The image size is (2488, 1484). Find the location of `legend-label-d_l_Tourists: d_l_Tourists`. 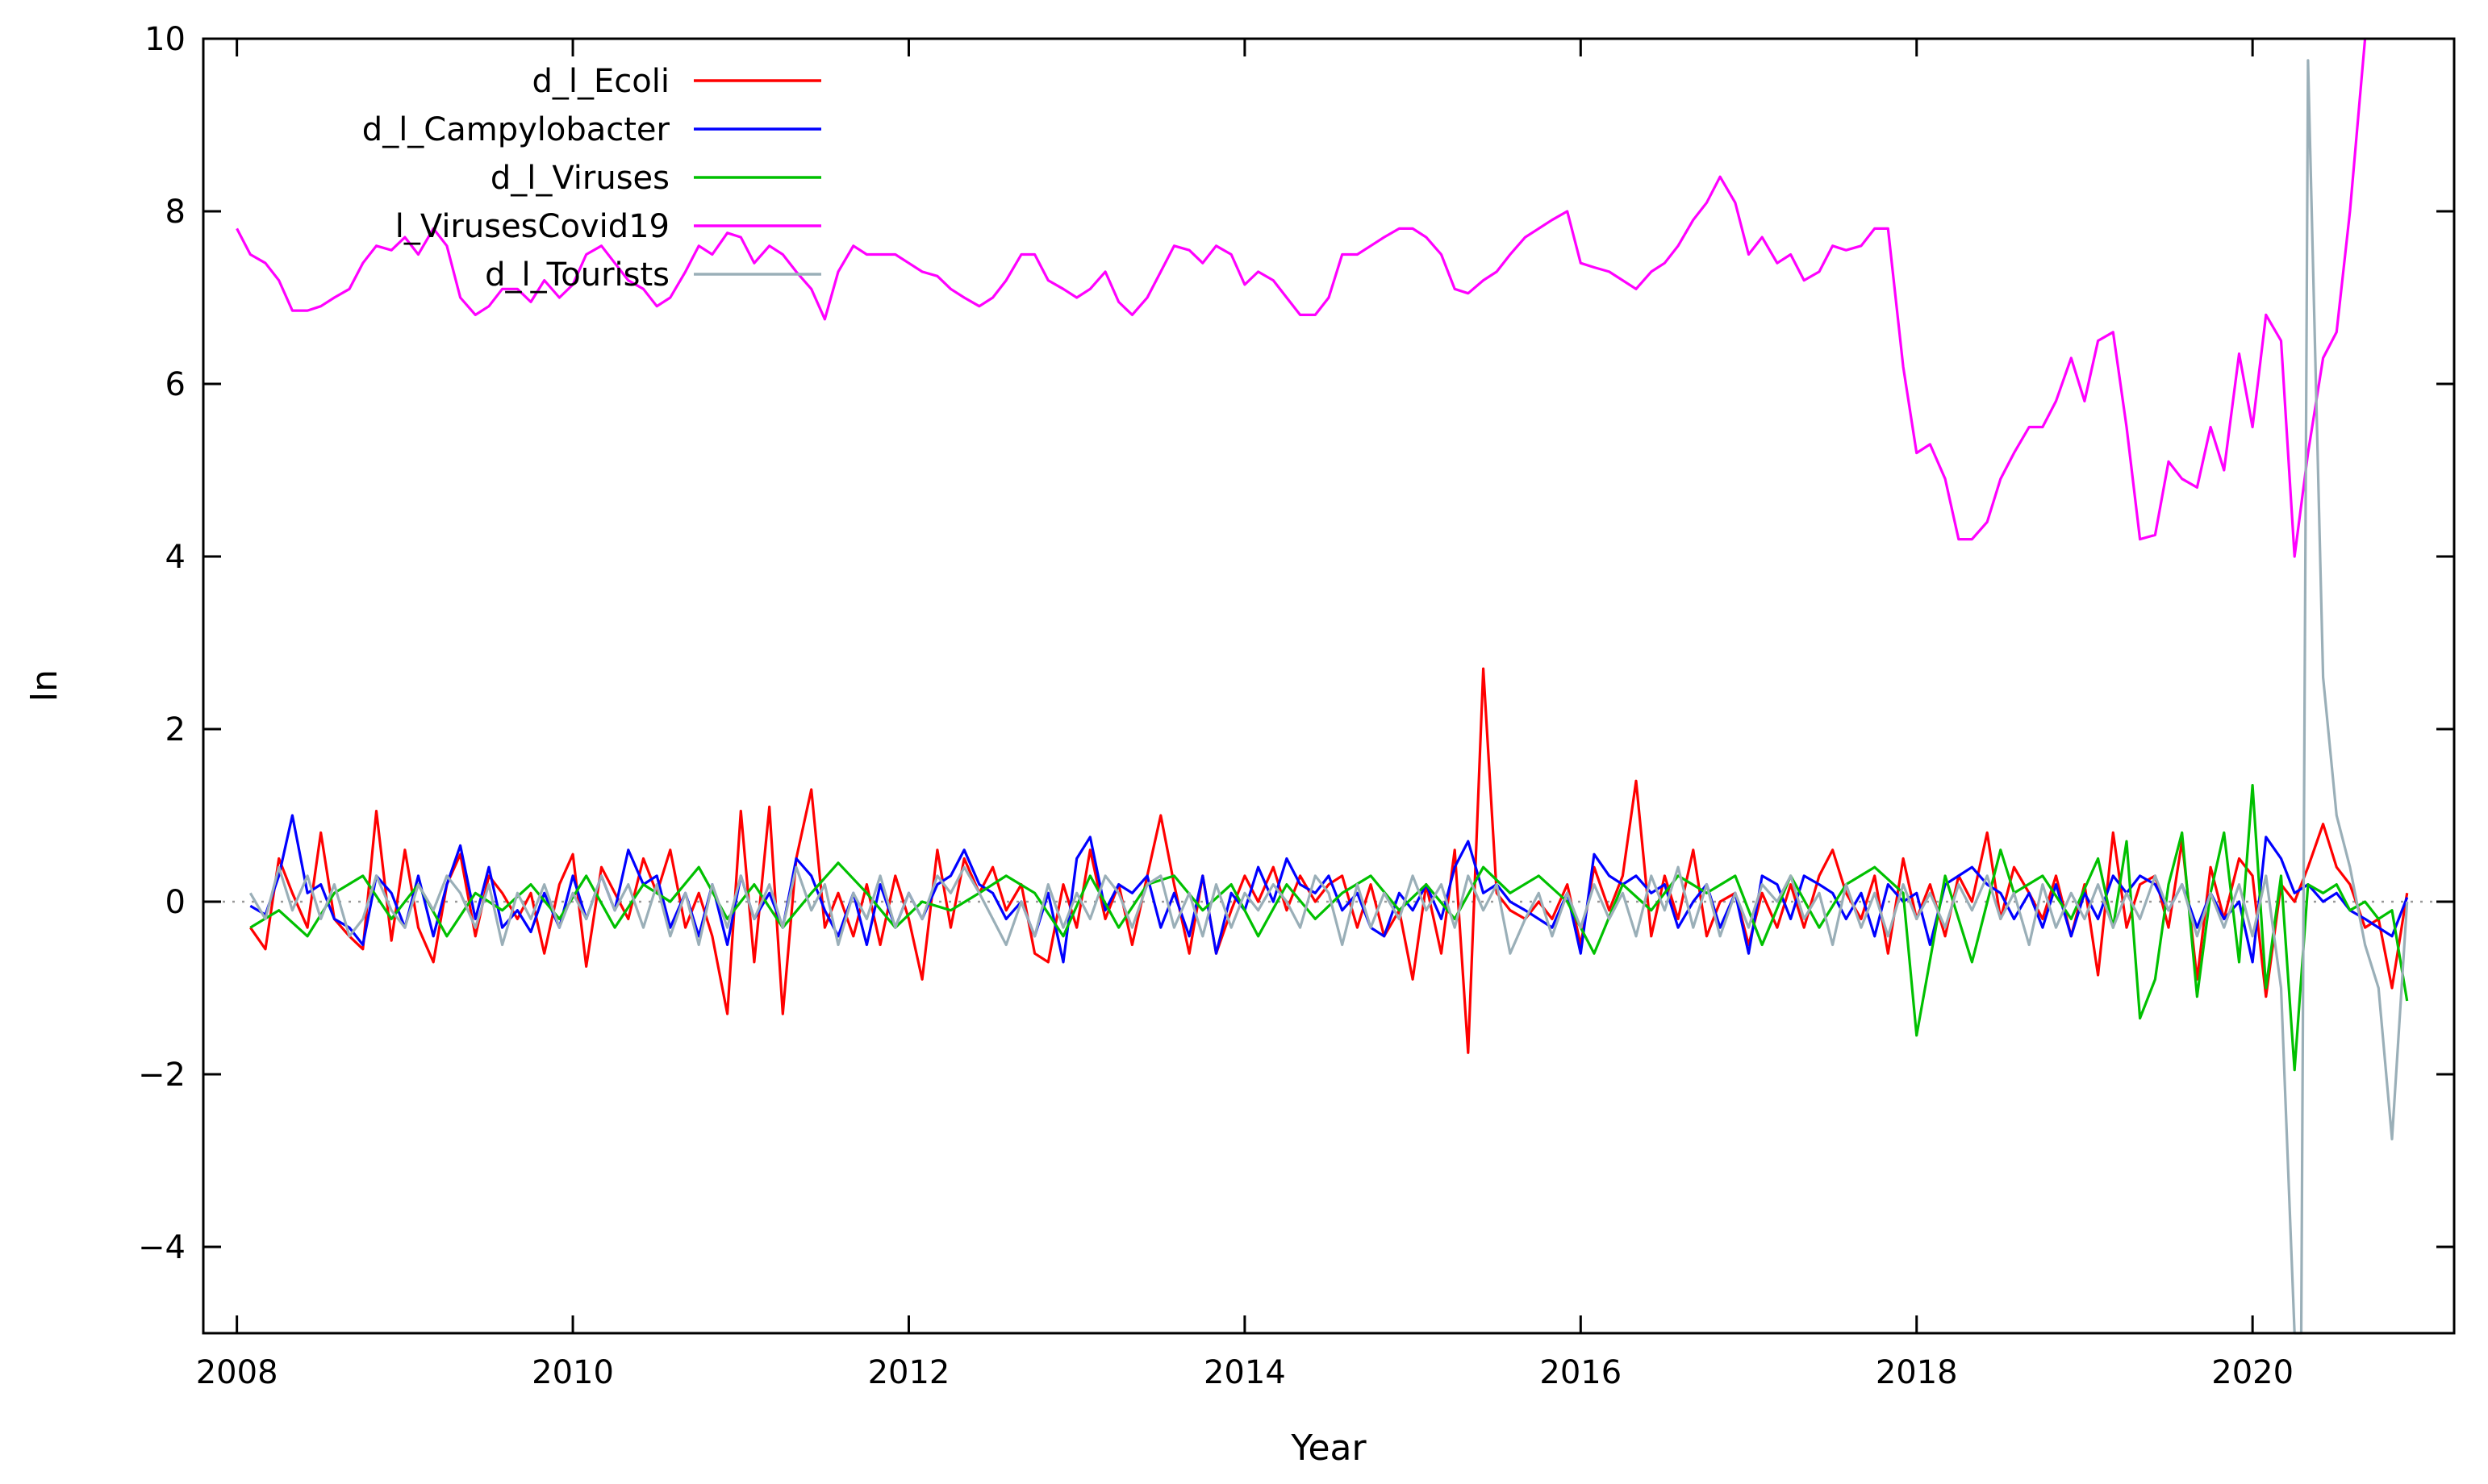

legend-label-d_l_Tourists: d_l_Tourists is located at coordinates (577, 275).